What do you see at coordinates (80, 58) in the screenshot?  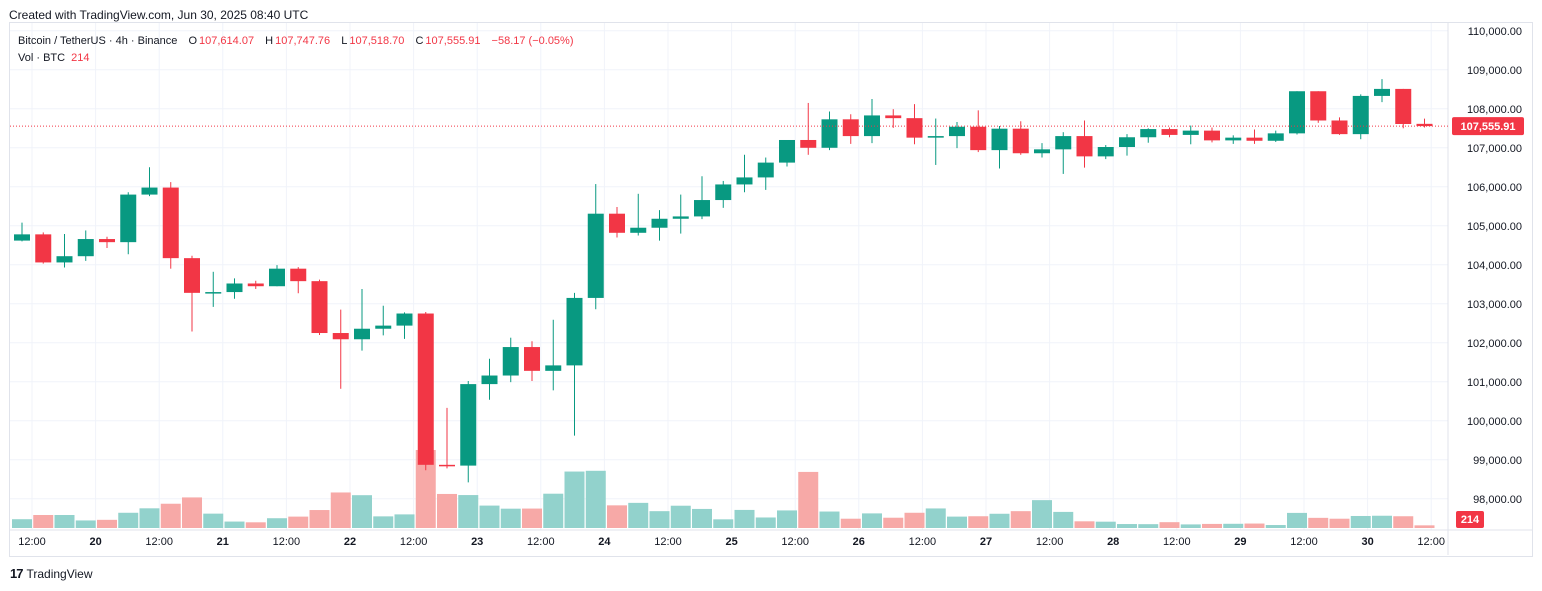 I see `volume-value: 214` at bounding box center [80, 58].